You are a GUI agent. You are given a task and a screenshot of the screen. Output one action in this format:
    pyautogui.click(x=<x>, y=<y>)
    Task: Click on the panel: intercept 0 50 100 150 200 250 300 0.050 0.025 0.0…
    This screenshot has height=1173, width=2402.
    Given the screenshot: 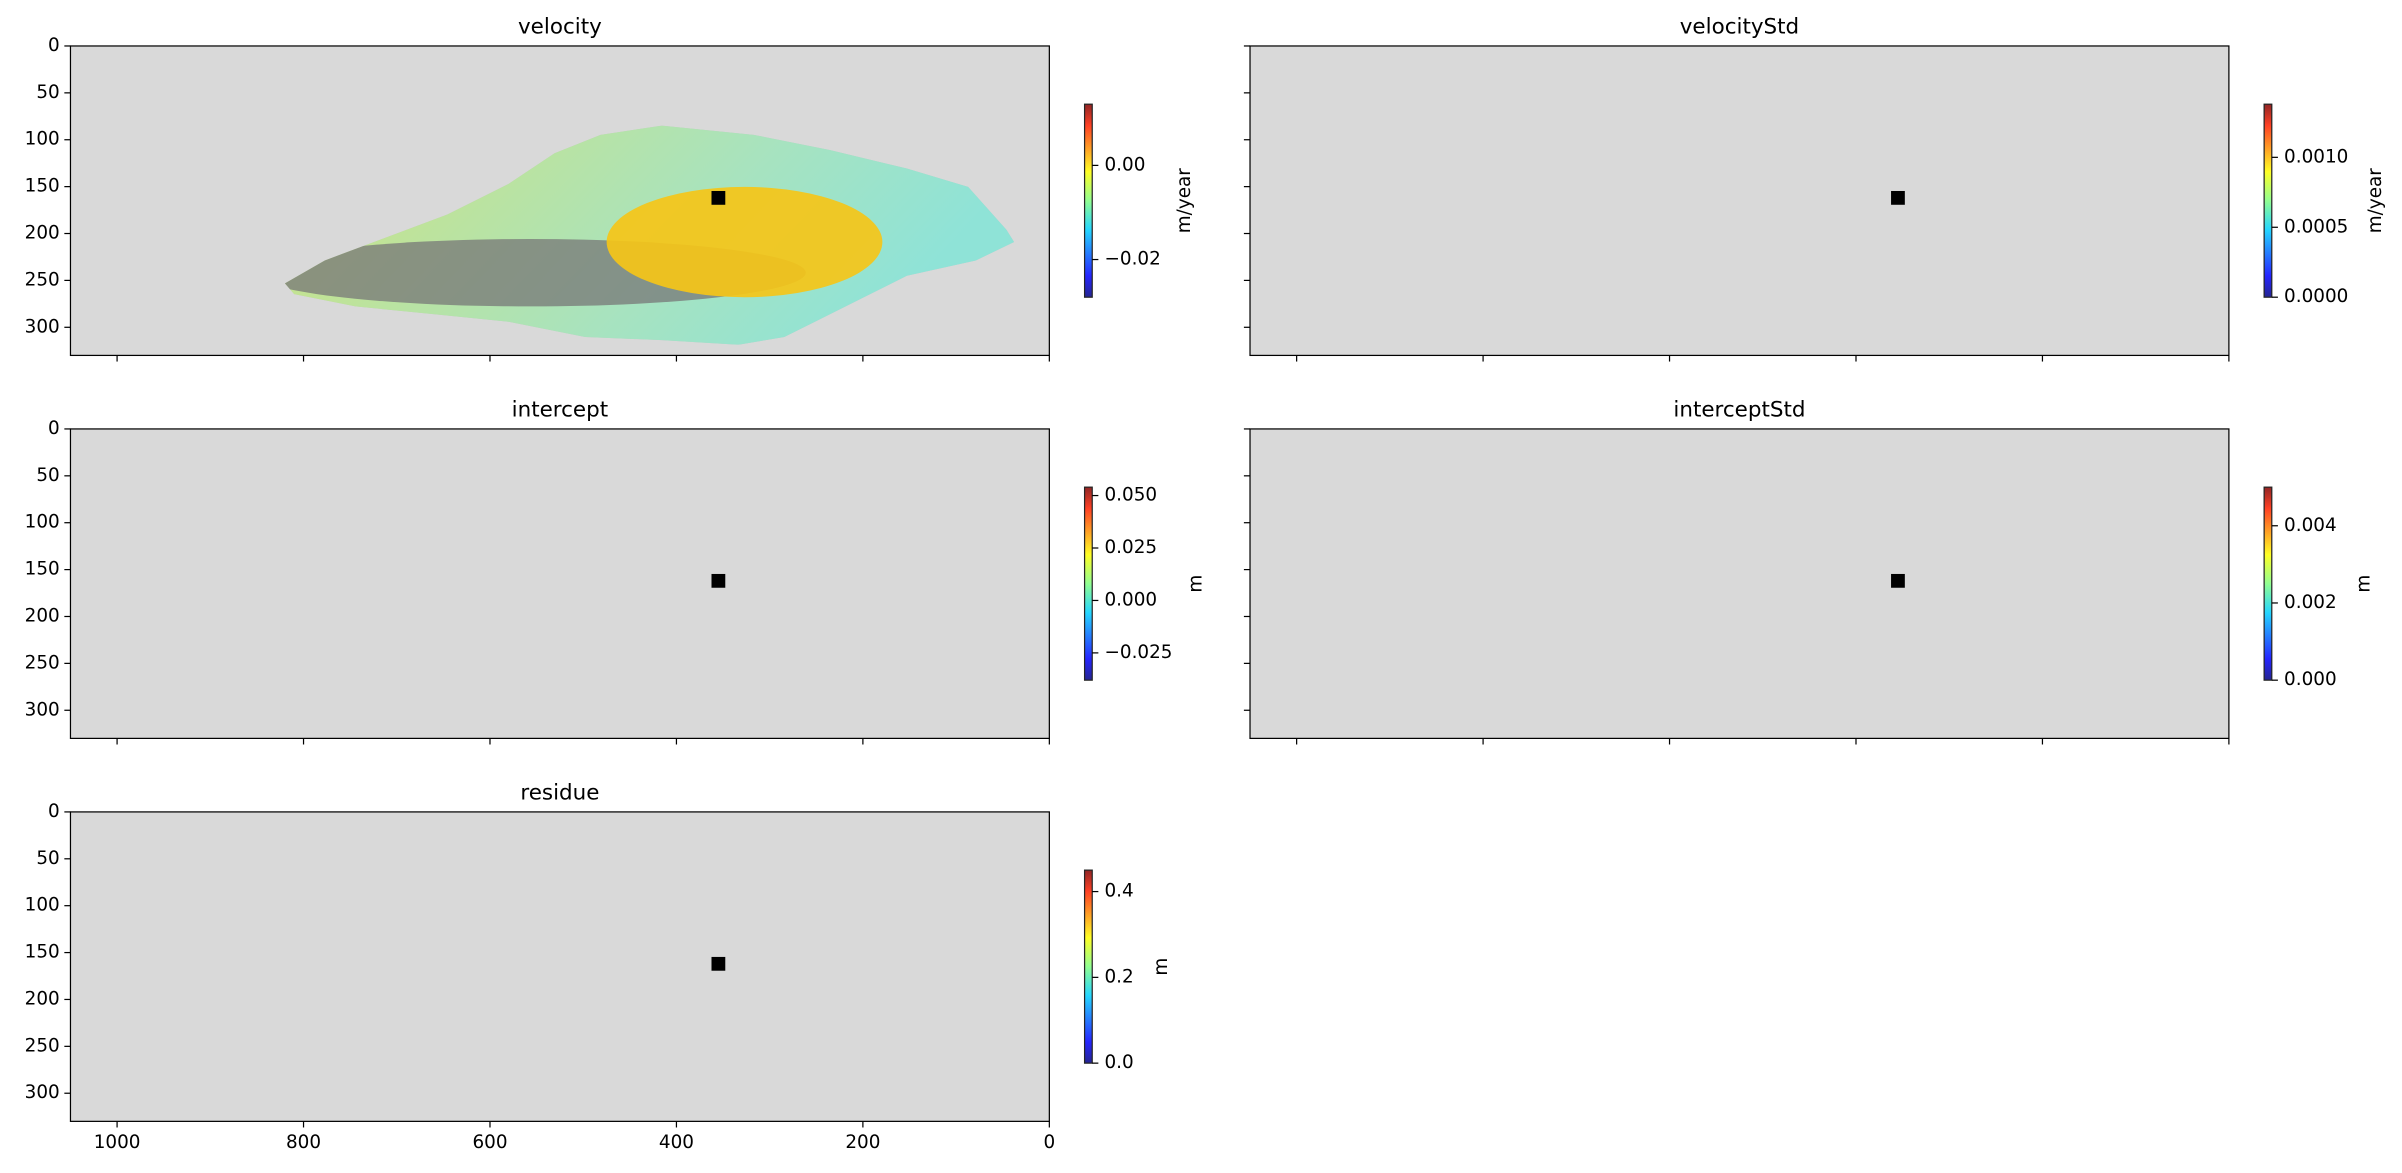 What is the action you would take?
    pyautogui.click(x=615, y=571)
    